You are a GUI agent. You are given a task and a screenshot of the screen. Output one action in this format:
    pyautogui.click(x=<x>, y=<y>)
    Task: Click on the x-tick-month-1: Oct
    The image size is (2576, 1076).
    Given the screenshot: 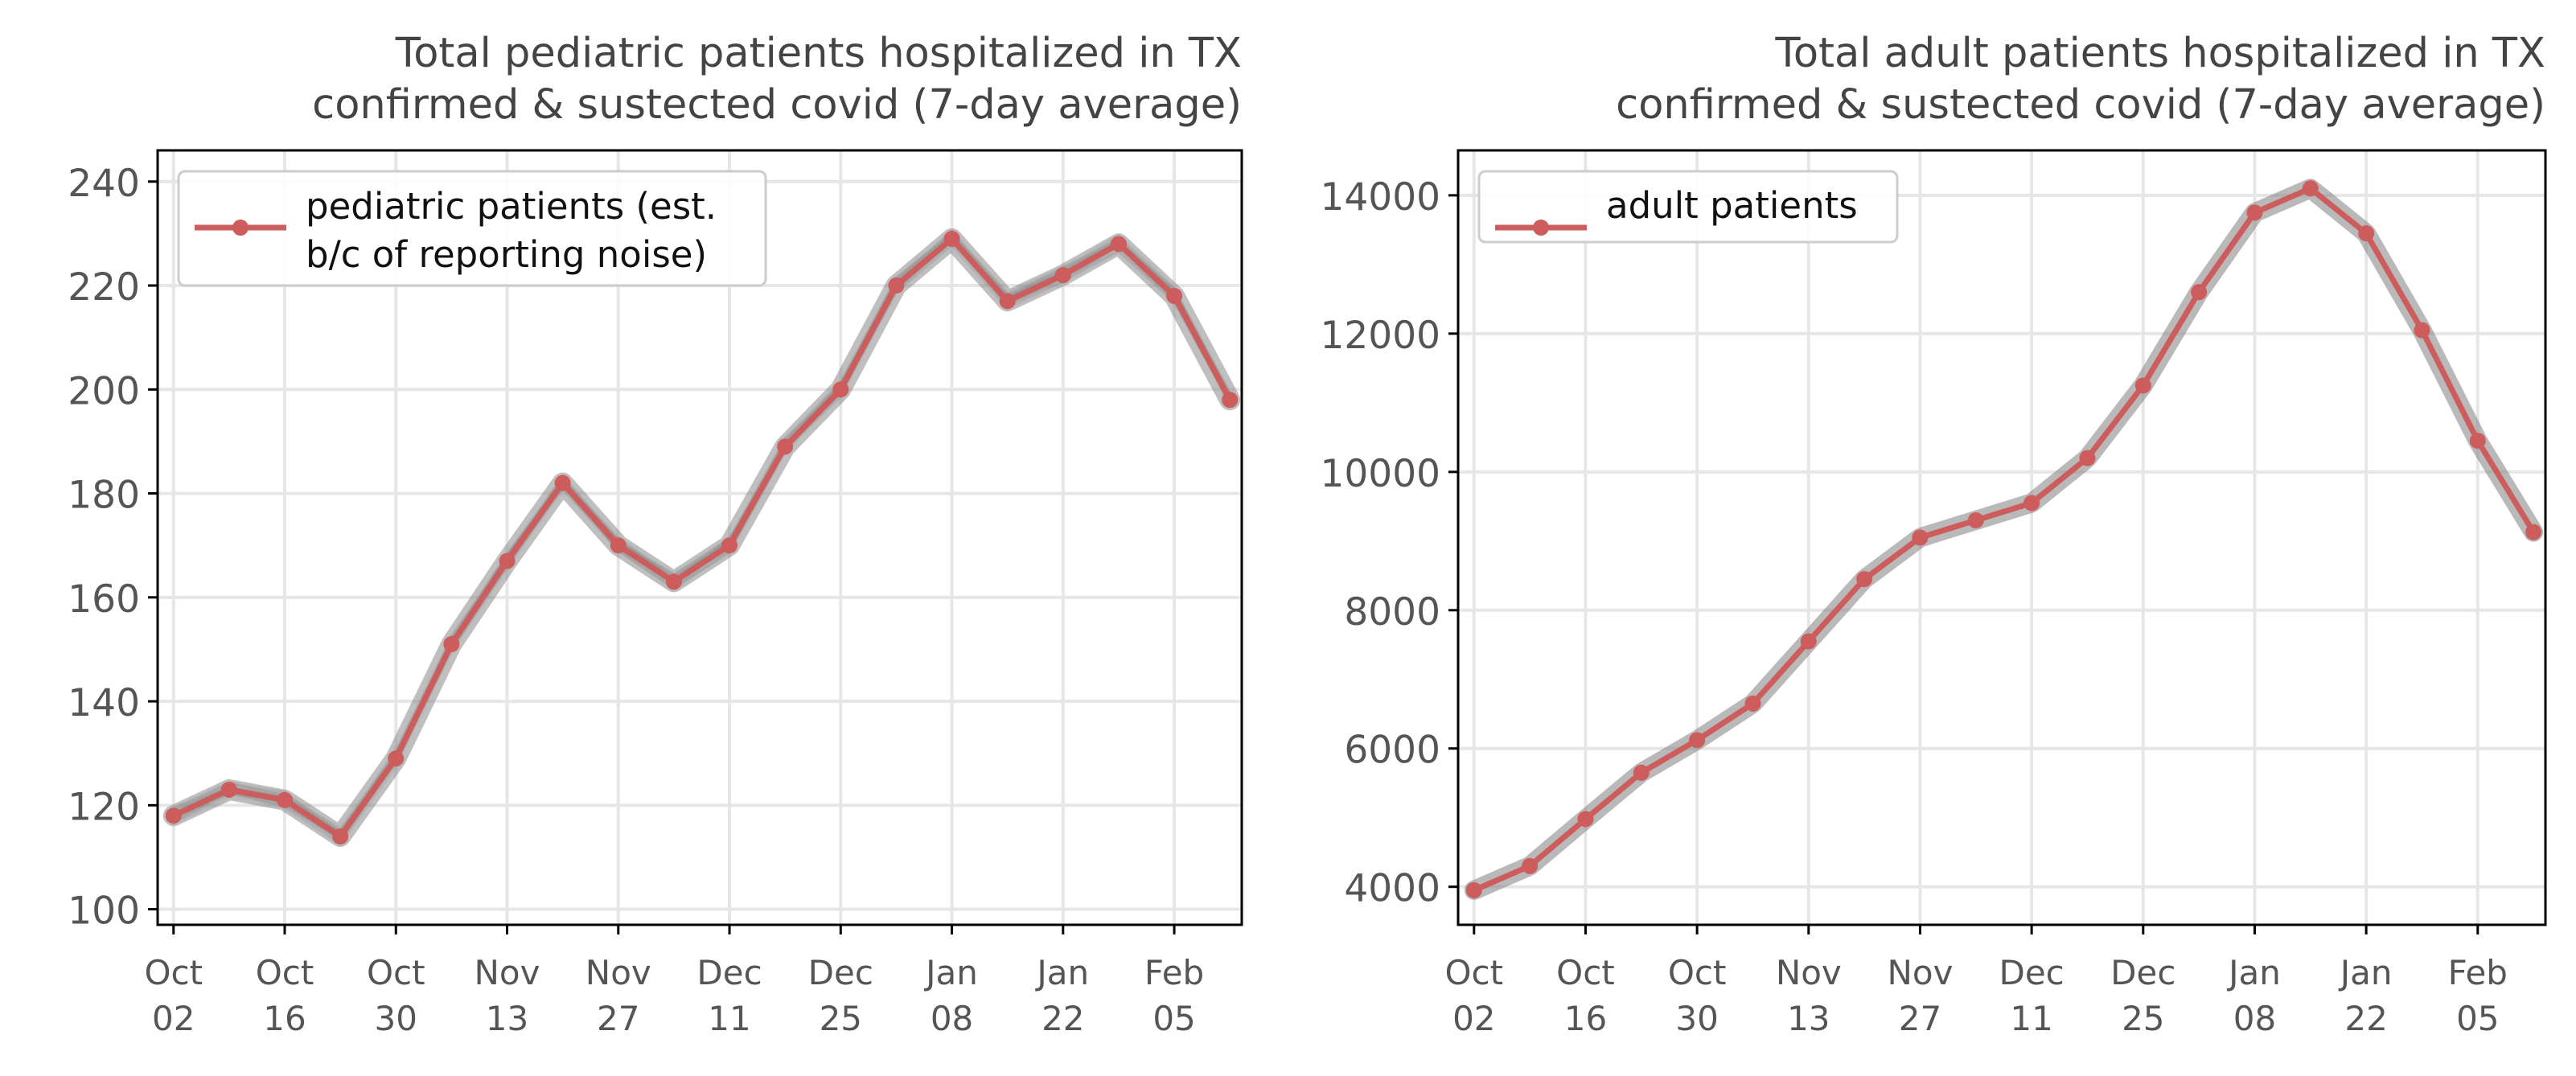 What is the action you would take?
    pyautogui.click(x=285, y=972)
    